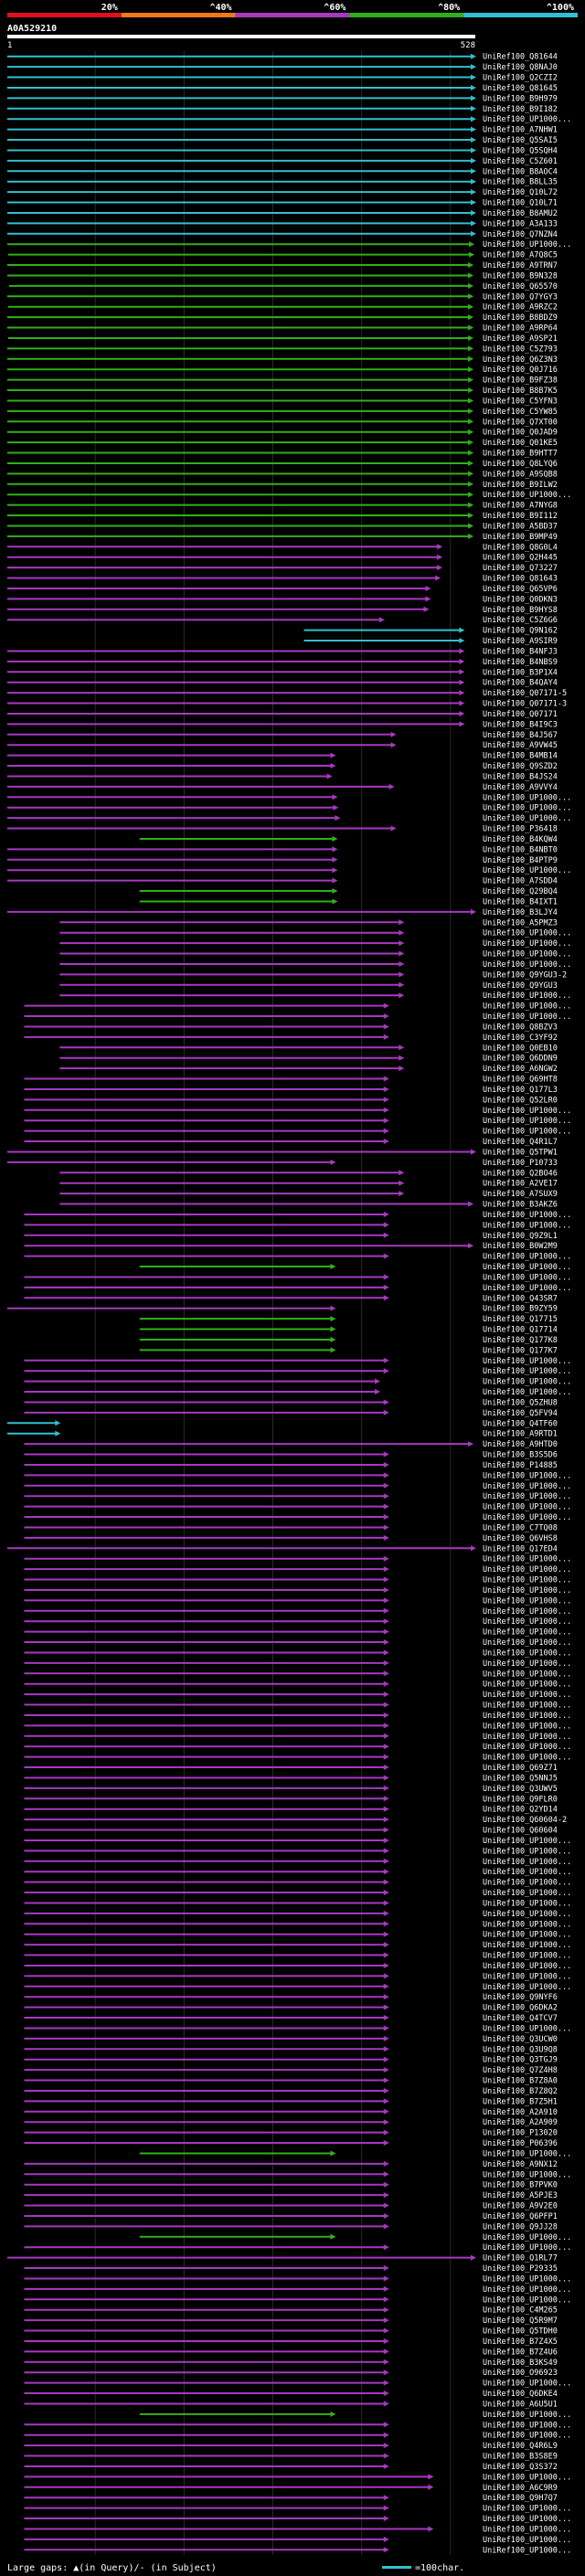 This screenshot has height=2576, width=585. Describe the element at coordinates (520, 1831) in the screenshot. I see `hit-label: UniRef100_Q60604` at that location.